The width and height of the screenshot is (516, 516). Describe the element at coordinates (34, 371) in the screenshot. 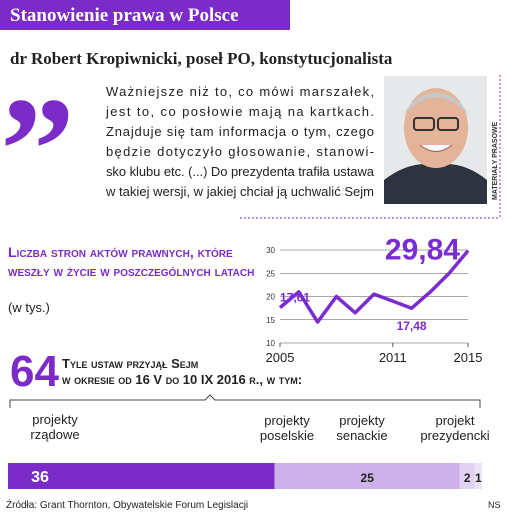

I see `total: 64` at that location.